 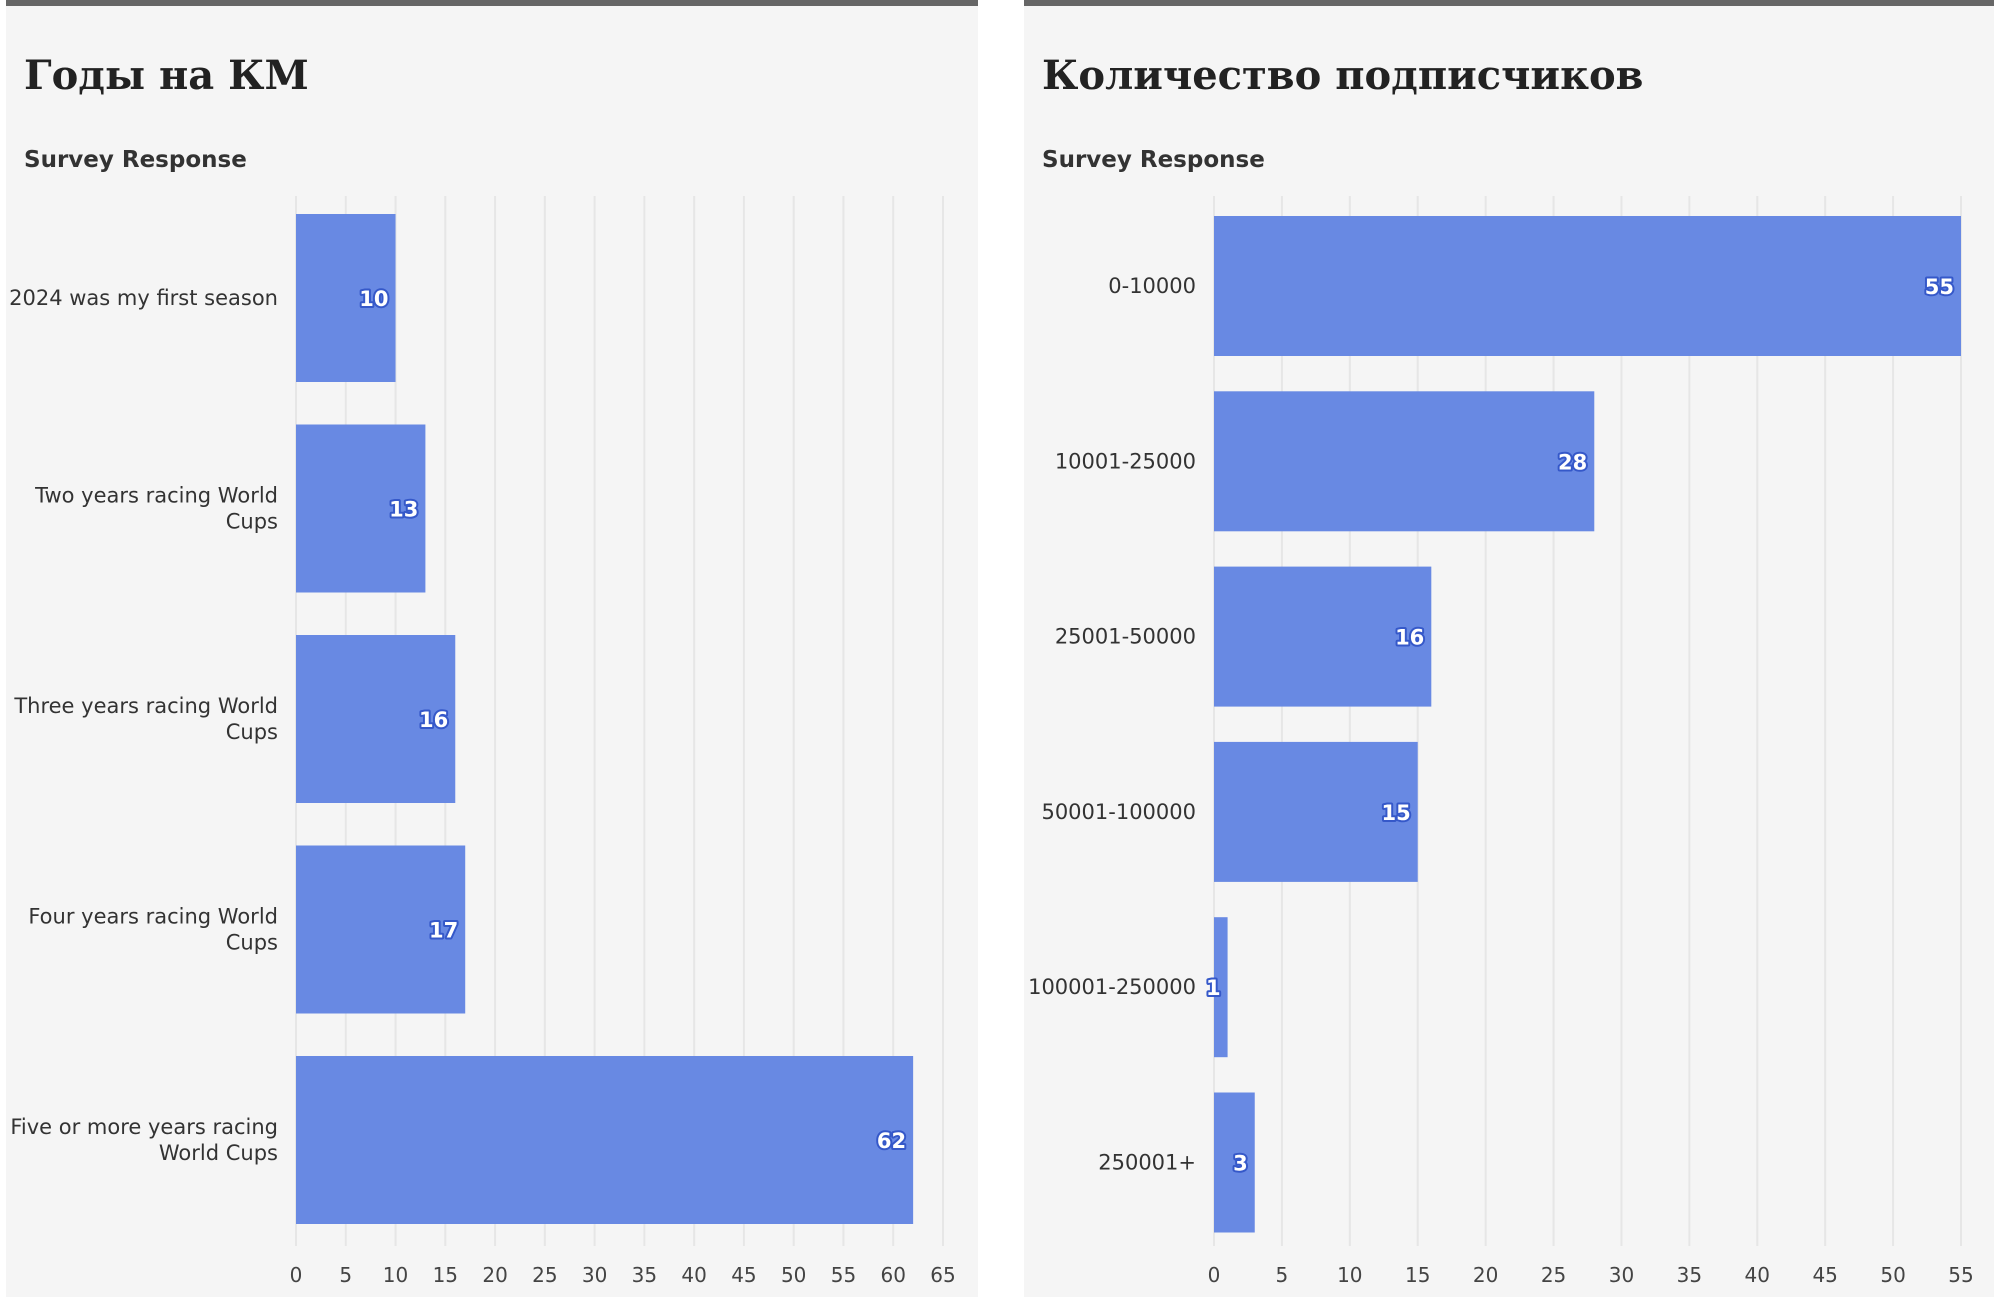 What do you see at coordinates (373, 299) in the screenshot?
I see `value-label: 10` at bounding box center [373, 299].